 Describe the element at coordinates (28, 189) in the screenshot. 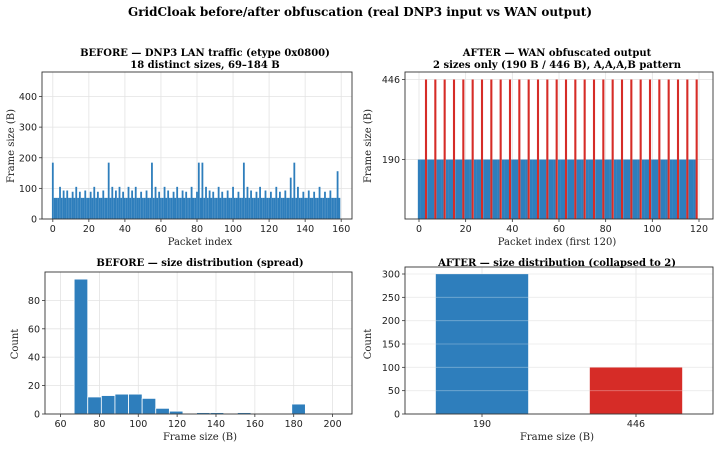

I see `before-traffic-ytick-label: 100` at that location.